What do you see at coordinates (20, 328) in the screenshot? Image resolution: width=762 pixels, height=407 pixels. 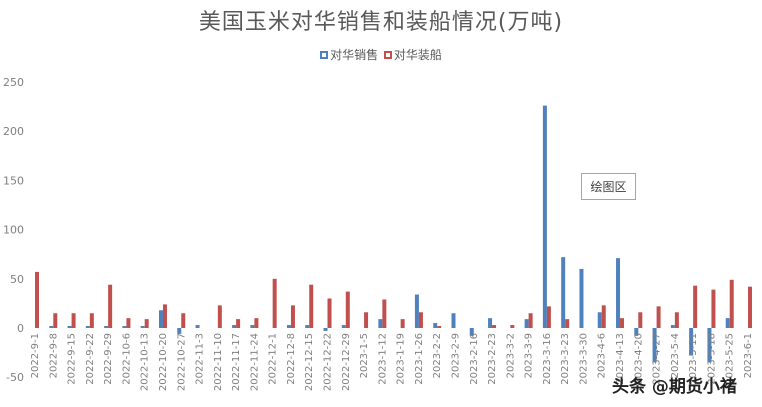 I see `y-tick-label: 0` at bounding box center [20, 328].